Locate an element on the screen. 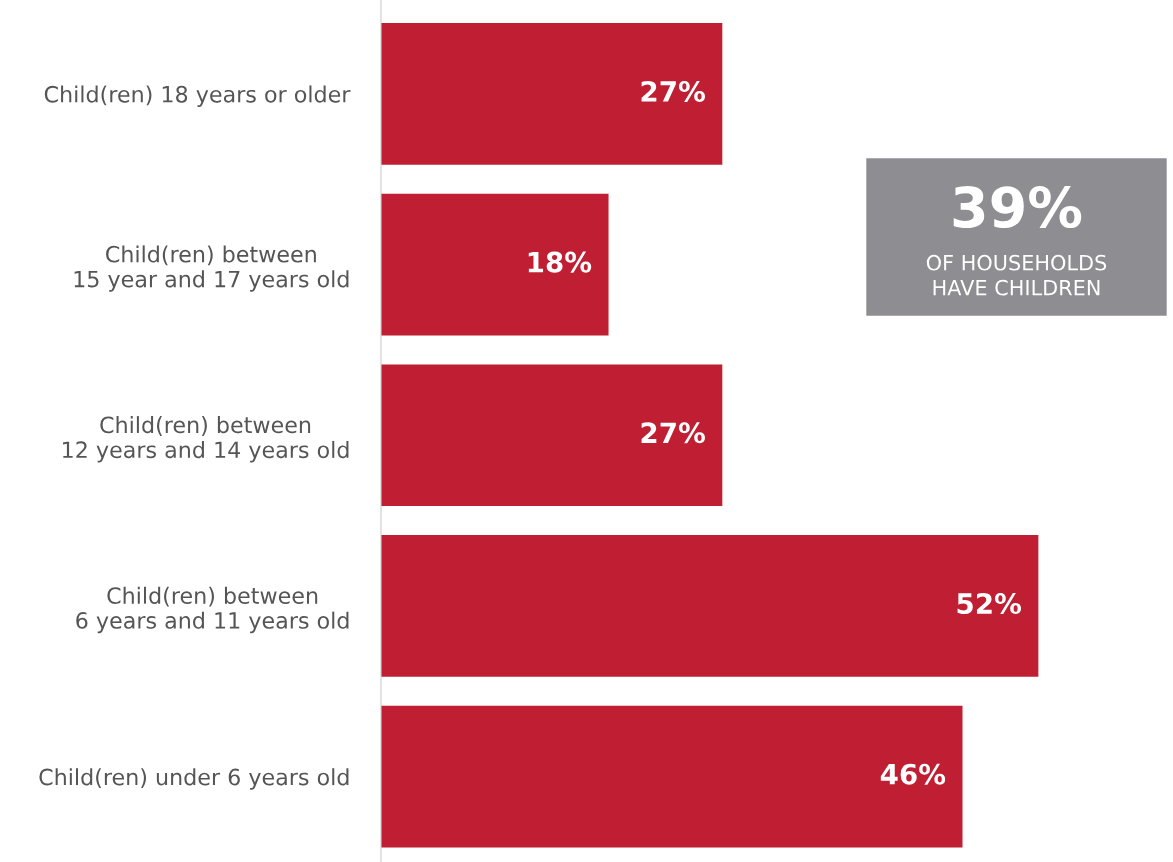  annotation: OF HOUSEHOLDS HAVE CHILDREN is located at coordinates (1016, 275).